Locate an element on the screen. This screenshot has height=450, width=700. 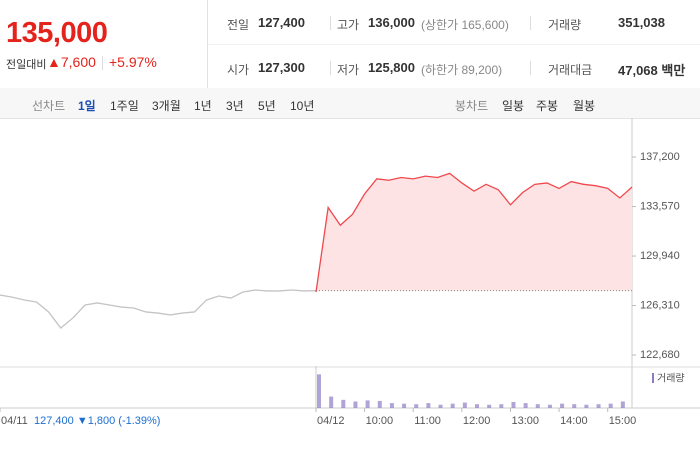
stat-value: 351,038 is located at coordinates (641, 22).